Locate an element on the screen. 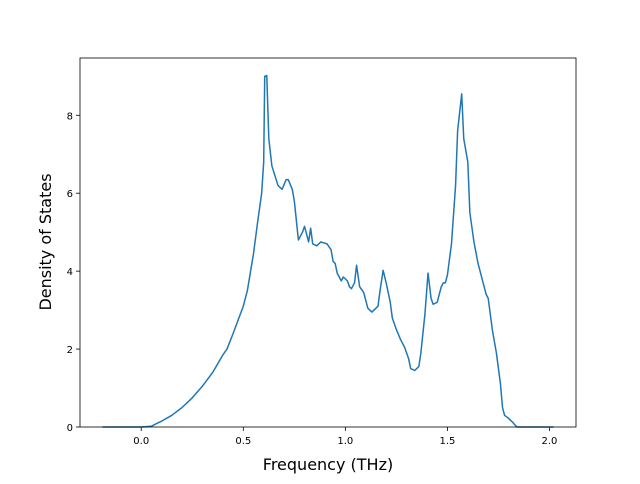  x-tick-label: 2.0 is located at coordinates (550, 441).